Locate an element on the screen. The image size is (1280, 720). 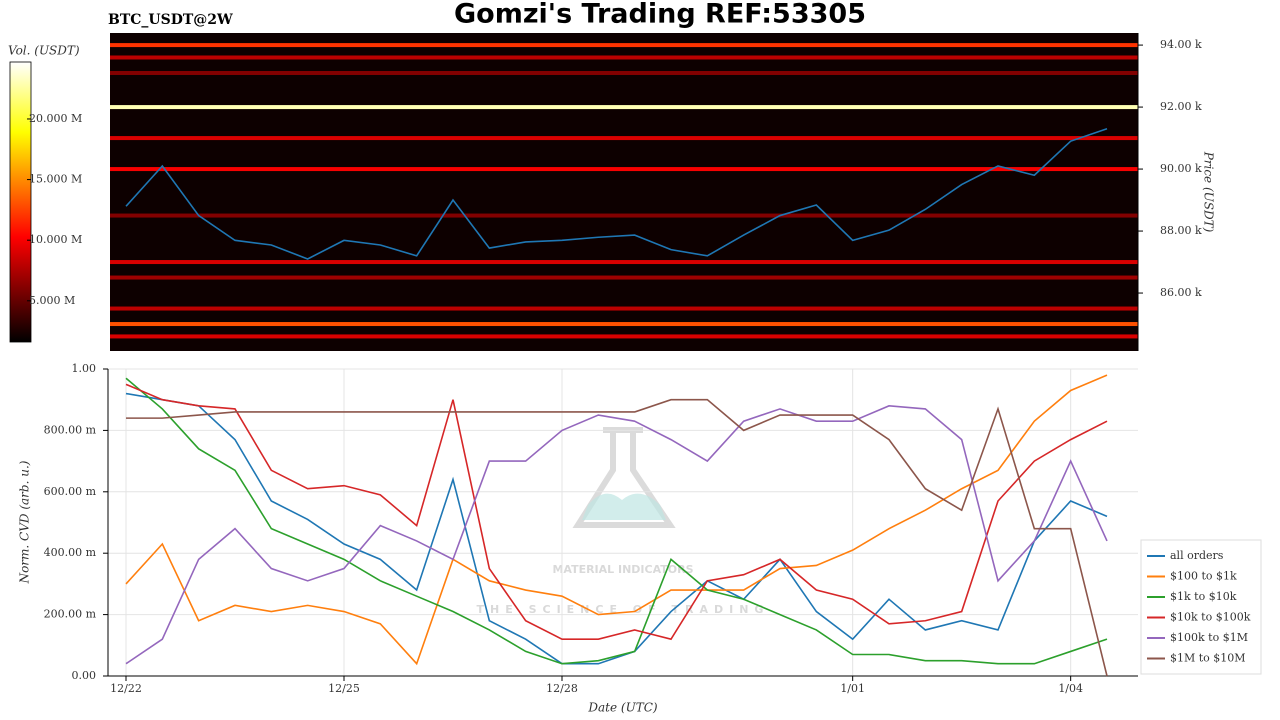
price-line is located at coordinates (616, 194).